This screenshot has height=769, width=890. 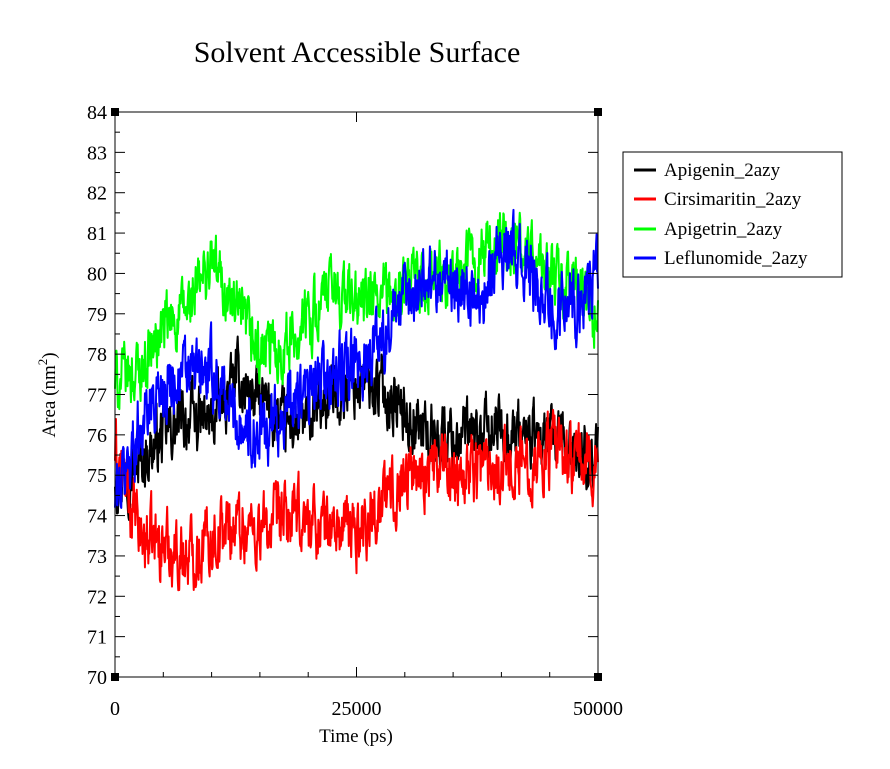 I want to click on y-tick-label: 71, so click(x=97, y=638).